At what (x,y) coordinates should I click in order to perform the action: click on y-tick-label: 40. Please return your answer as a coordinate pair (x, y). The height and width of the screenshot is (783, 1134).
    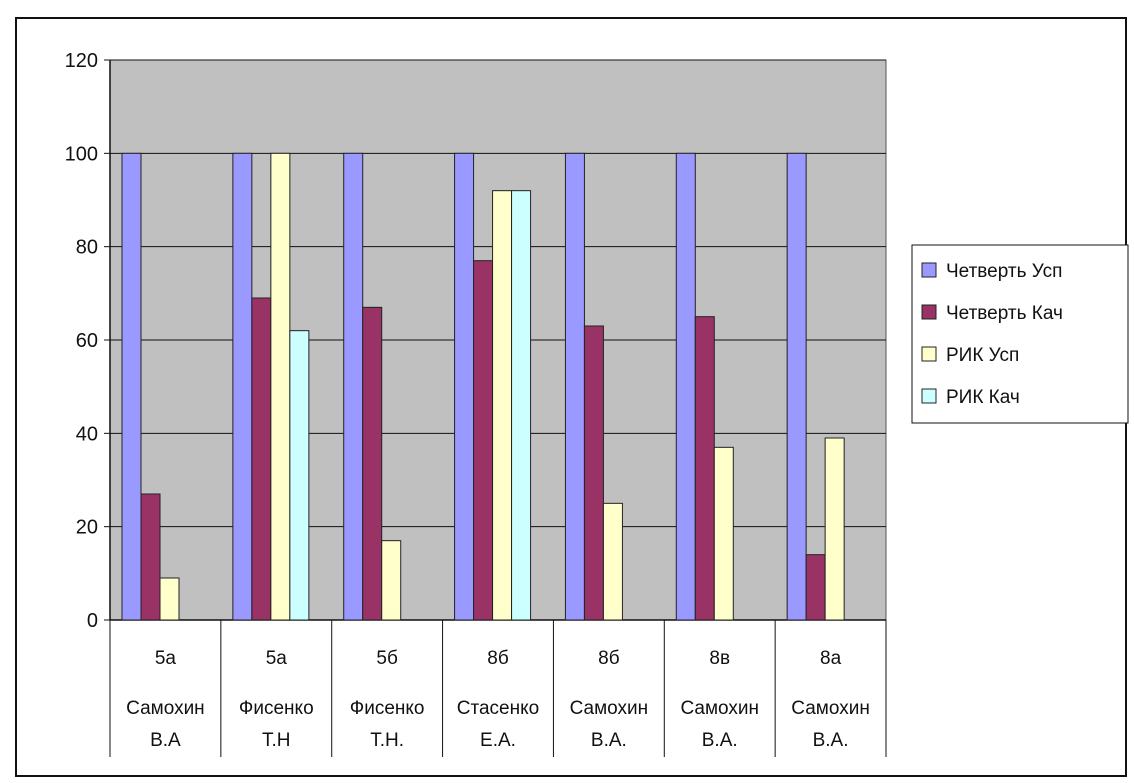
    Looking at the image, I should click on (87, 434).